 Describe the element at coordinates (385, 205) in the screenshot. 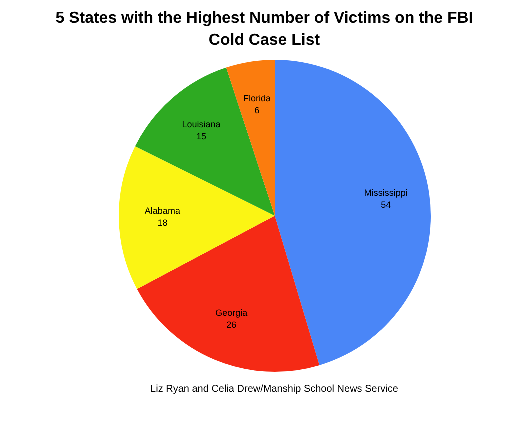

I see `data-label: 54` at that location.